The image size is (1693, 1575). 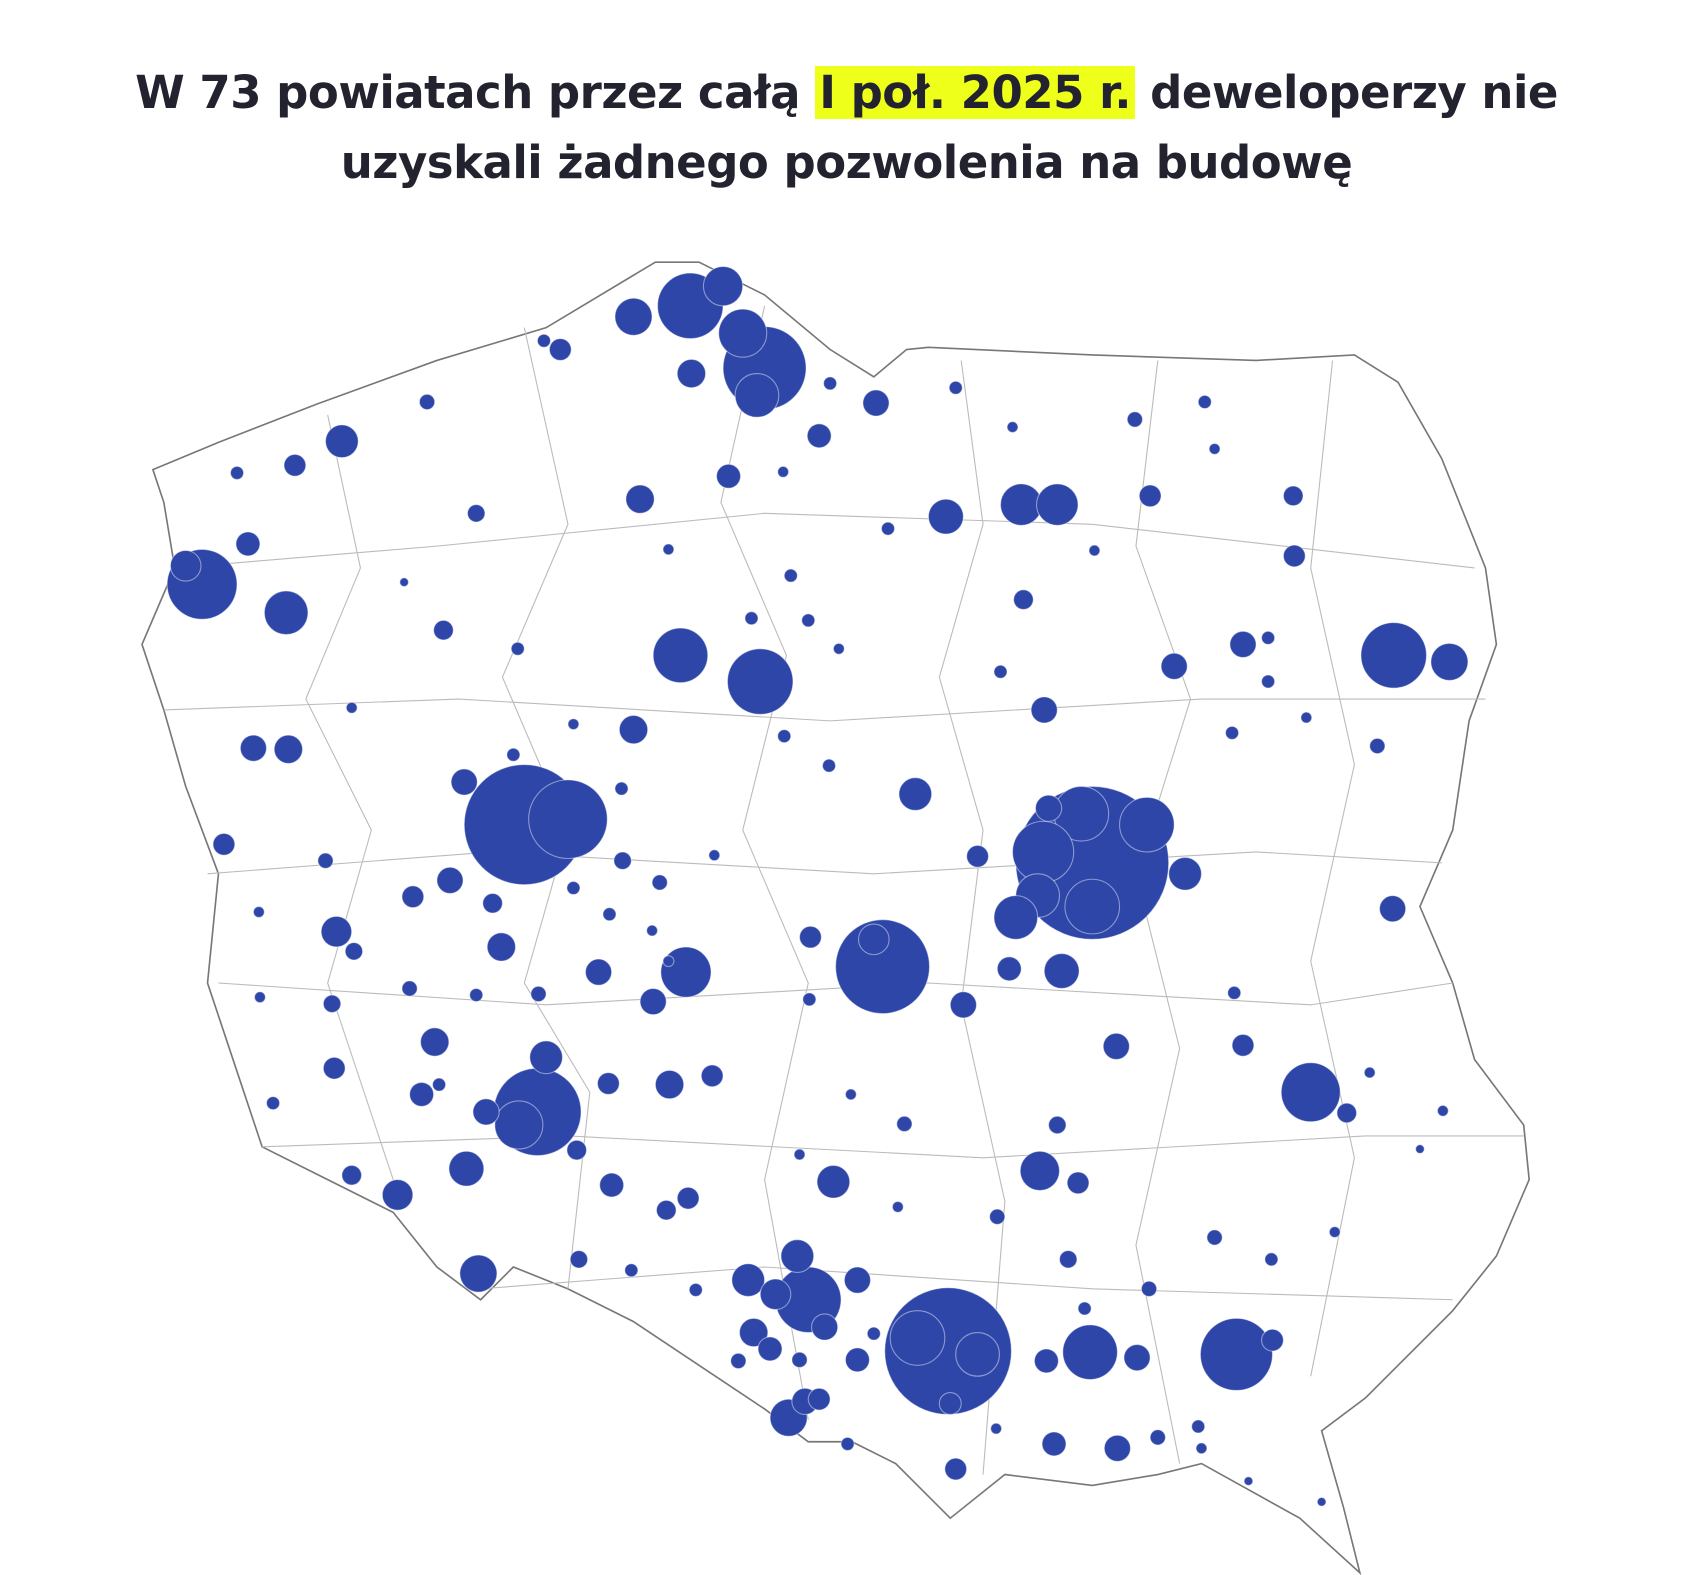 What do you see at coordinates (468, 92) in the screenshot?
I see `title-text: W 73 powiatach przez całą` at bounding box center [468, 92].